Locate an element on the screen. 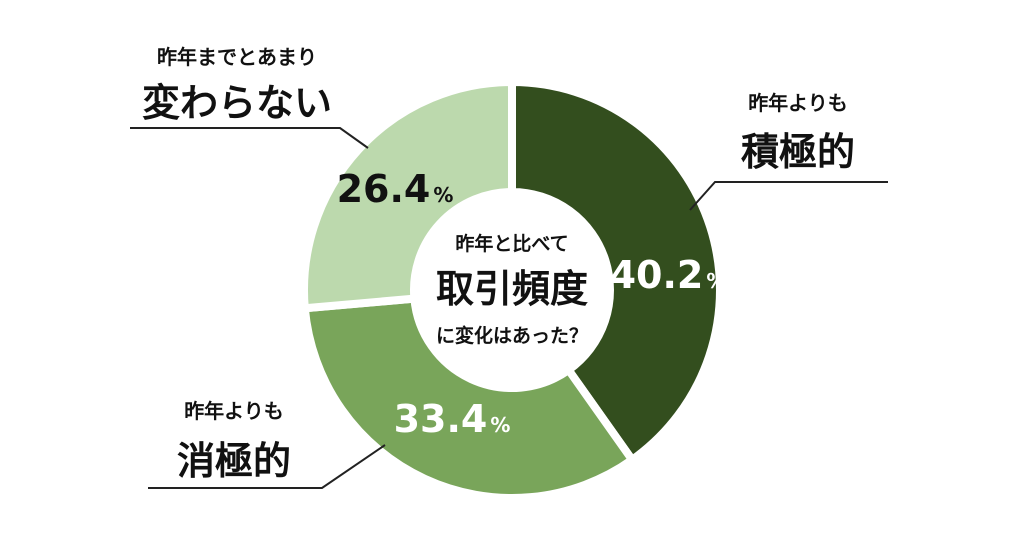 This screenshot has width=1024, height=558. leader-line-passive is located at coordinates (267, 466).